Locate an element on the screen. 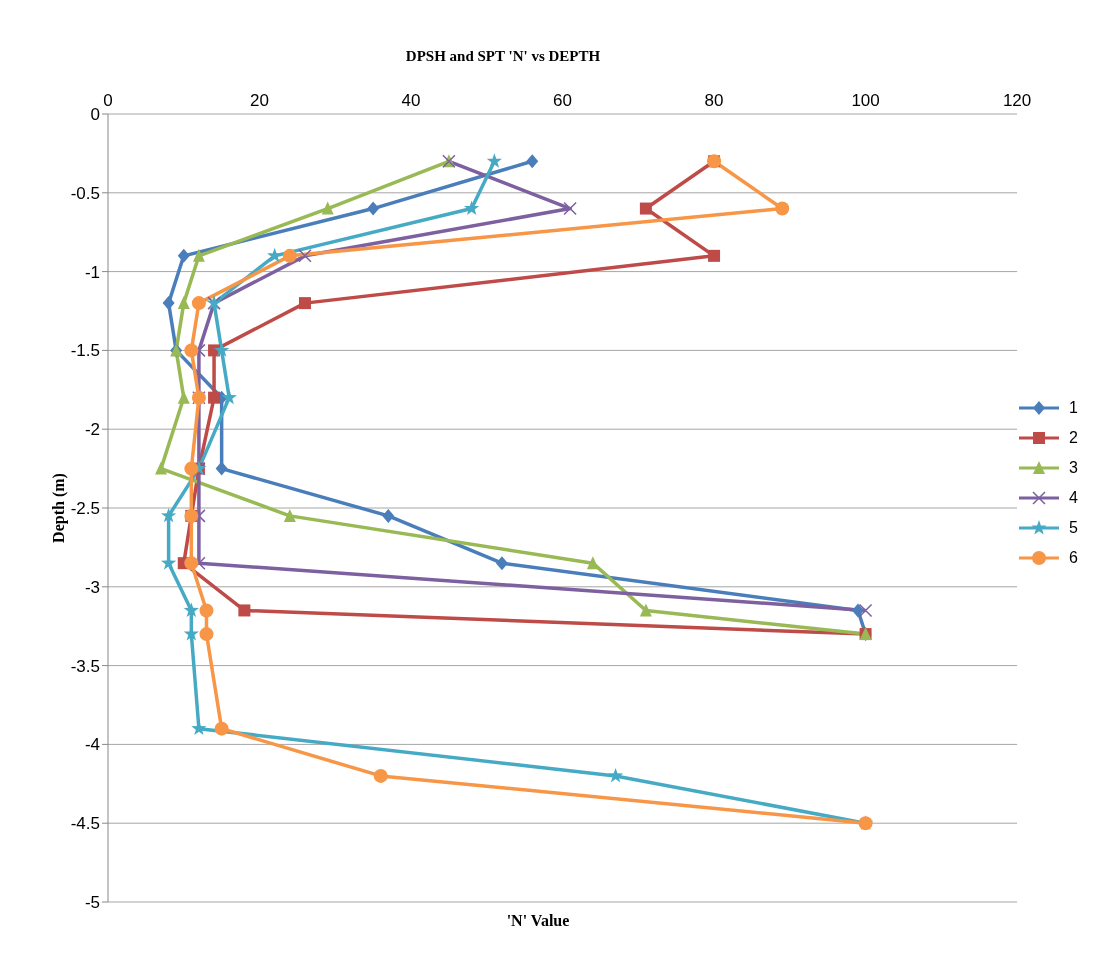 The height and width of the screenshot is (974, 1117). legend-label: 5 is located at coordinates (1073, 528).